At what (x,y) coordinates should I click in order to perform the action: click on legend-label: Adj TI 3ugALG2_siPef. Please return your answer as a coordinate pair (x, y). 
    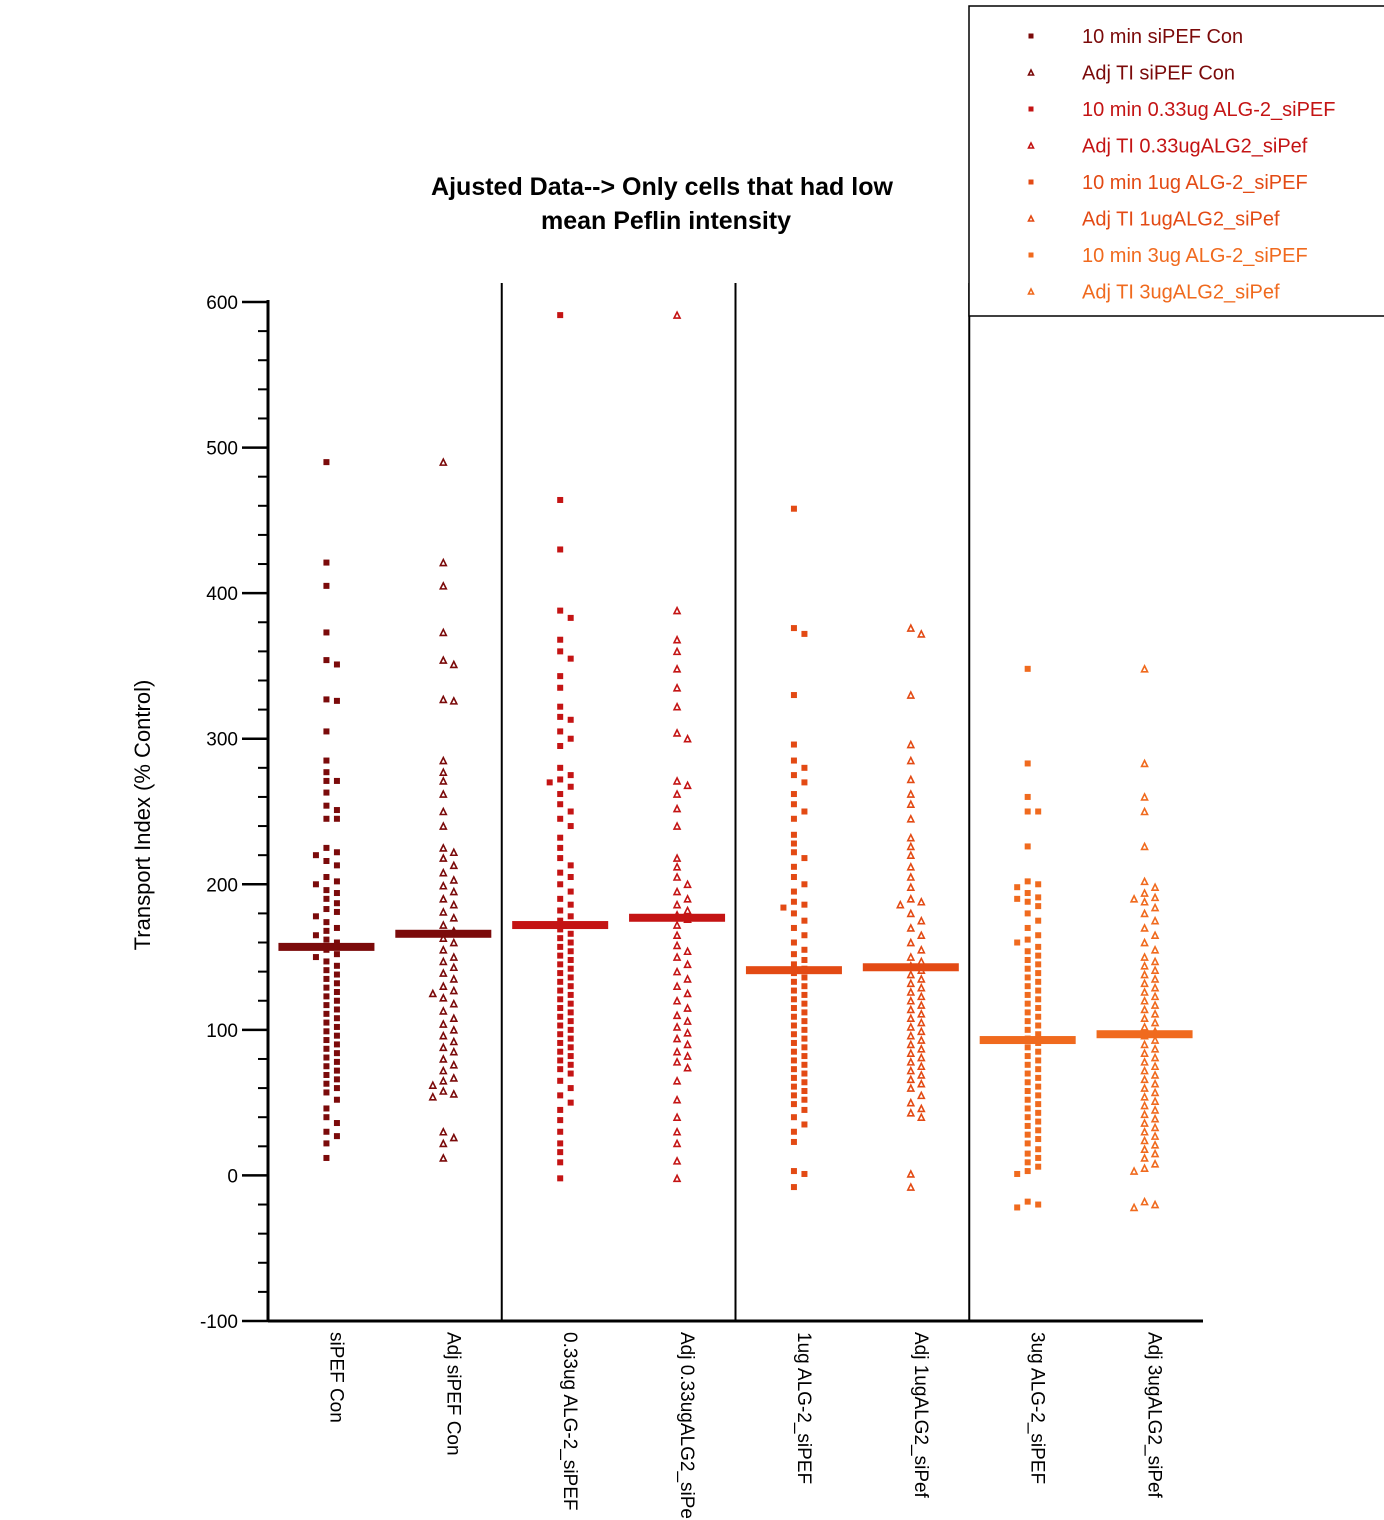
    Looking at the image, I should click on (1181, 293).